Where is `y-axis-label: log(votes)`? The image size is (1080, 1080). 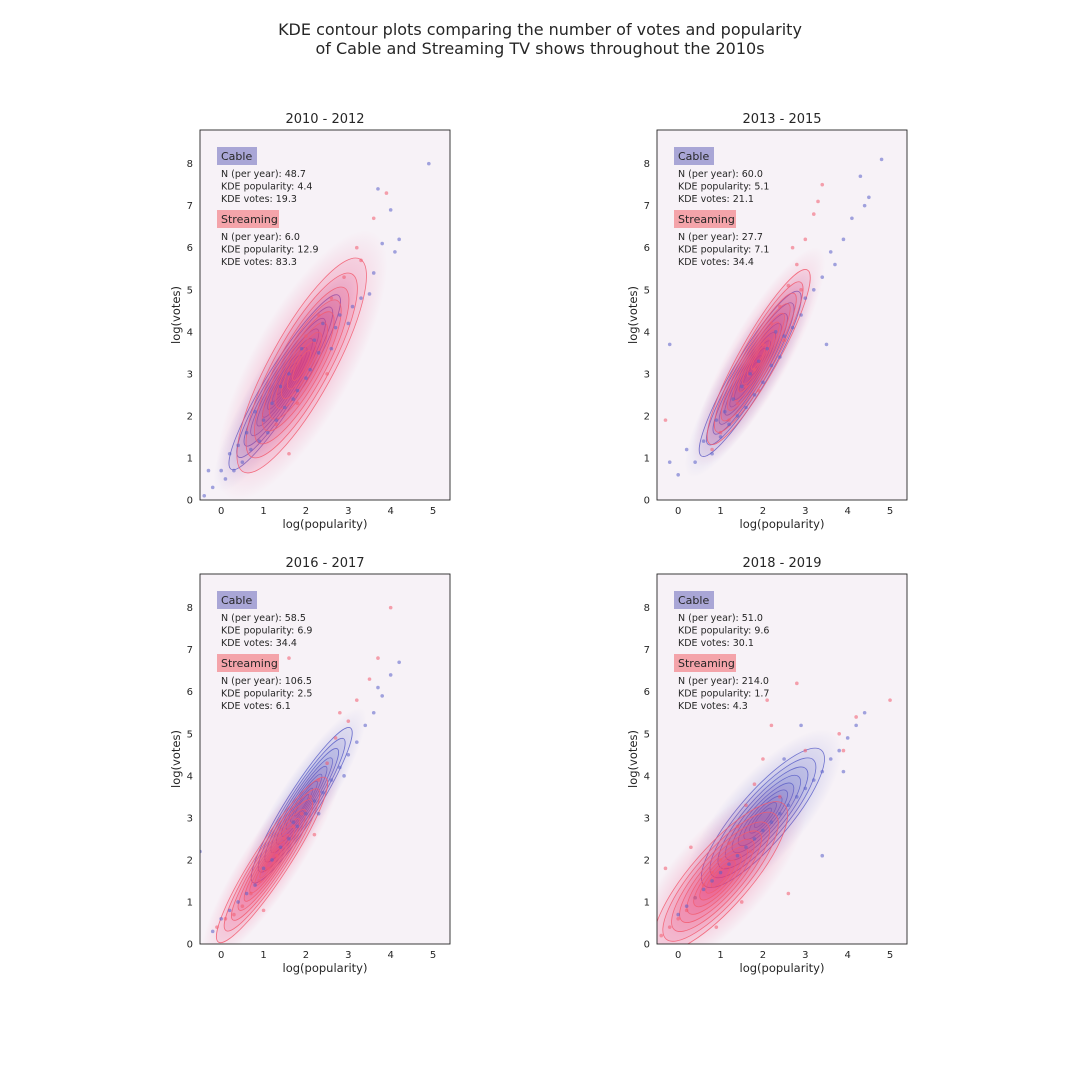 y-axis-label: log(votes) is located at coordinates (633, 759).